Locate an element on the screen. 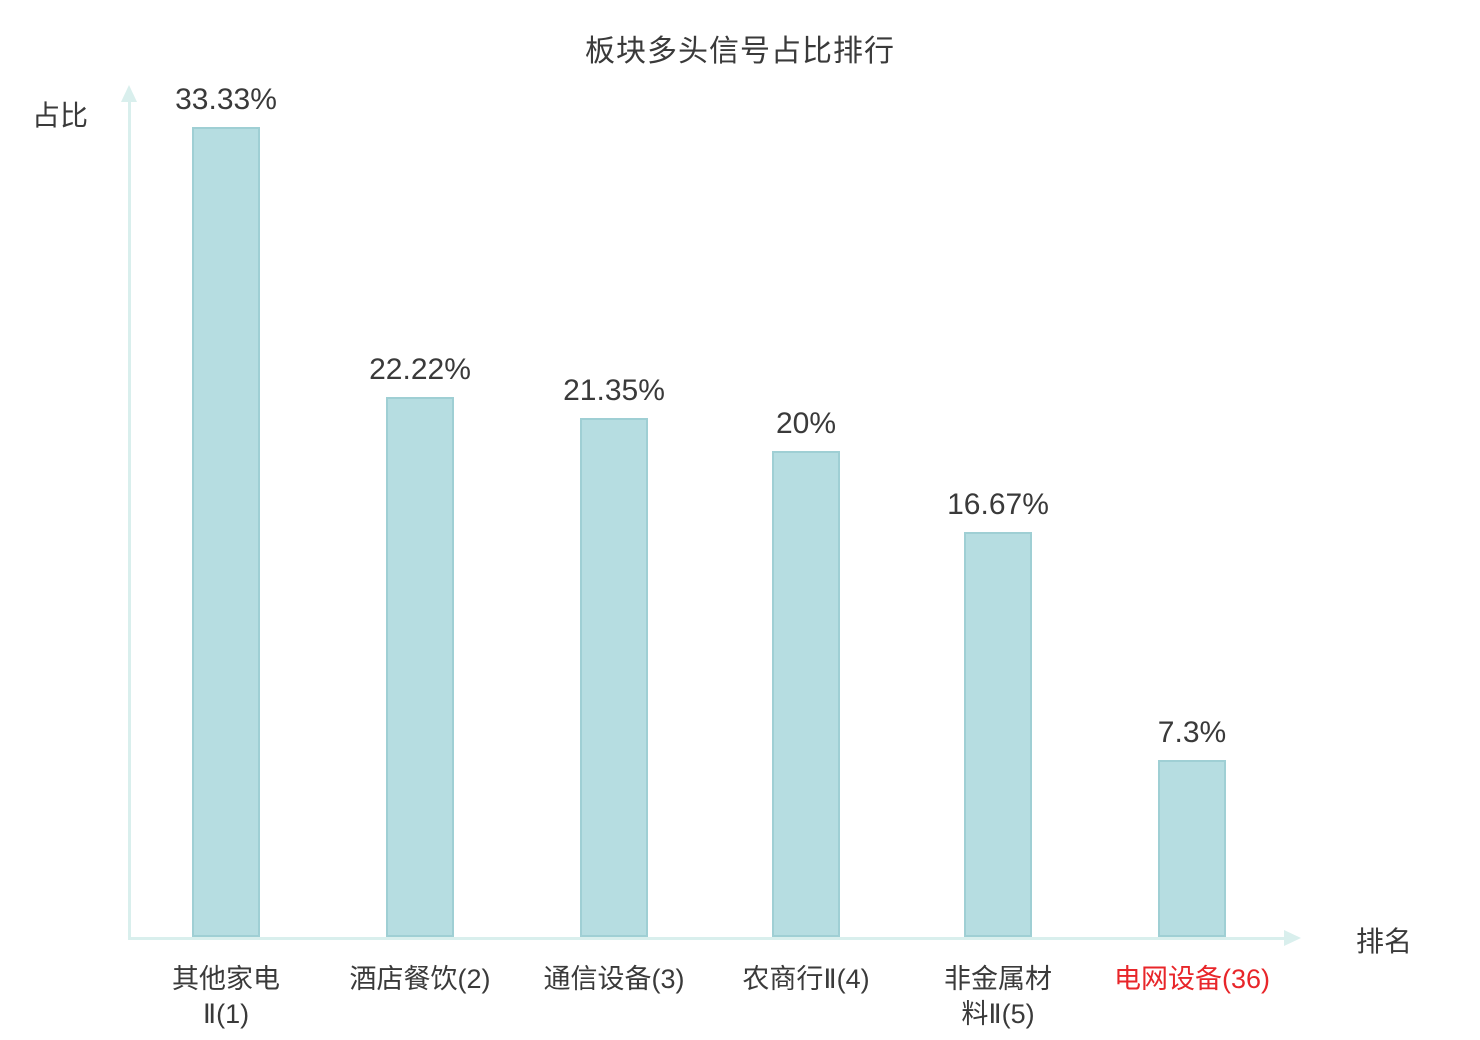 The image size is (1480, 1040). chart-title: 板块多头信号占比排行 is located at coordinates (740, 51).